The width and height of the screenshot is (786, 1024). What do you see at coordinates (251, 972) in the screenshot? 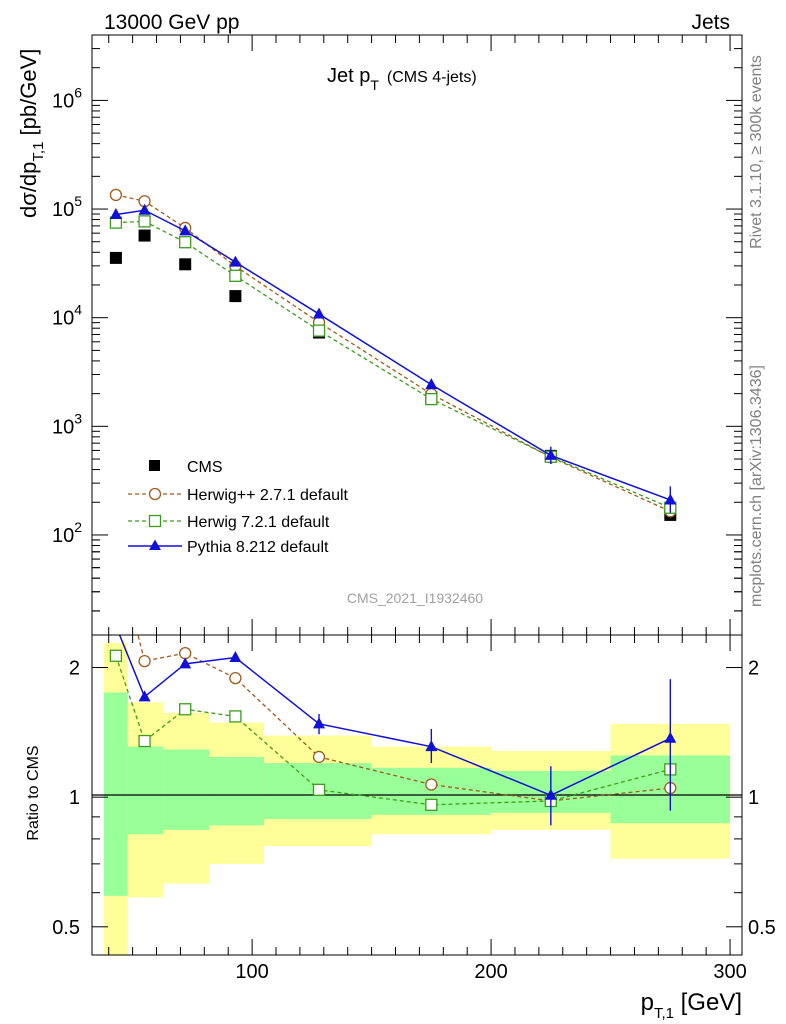
I see `x-tick-label: 100` at bounding box center [251, 972].